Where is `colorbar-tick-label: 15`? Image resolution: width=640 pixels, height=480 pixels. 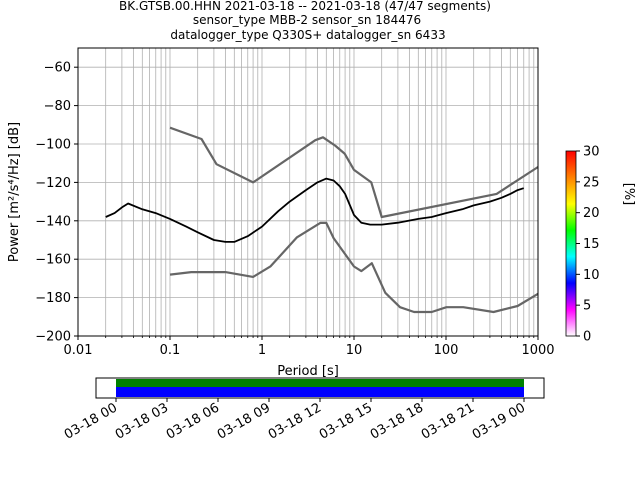
colorbar-tick-label: 15 is located at coordinates (591, 244).